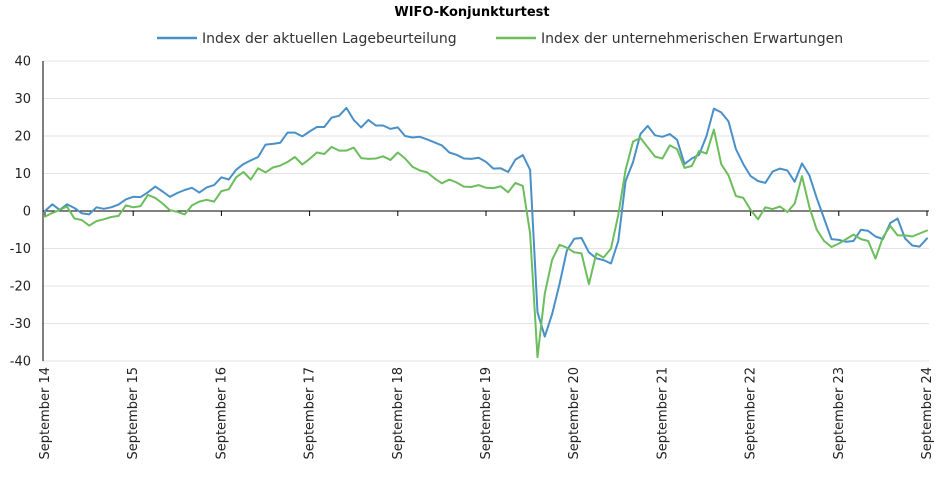 The image size is (944, 481). What do you see at coordinates (692, 39) in the screenshot?
I see `legend-label: Index der unternehmerischen Erwartungen` at bounding box center [692, 39].